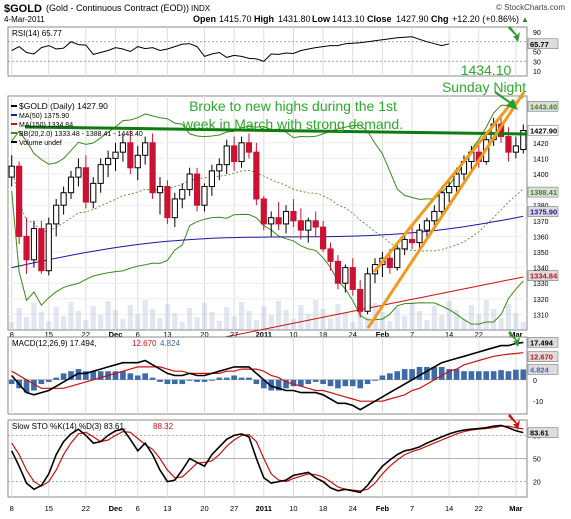  I want to click on rsi-value-tag-text: 65.77, so click(539, 44).